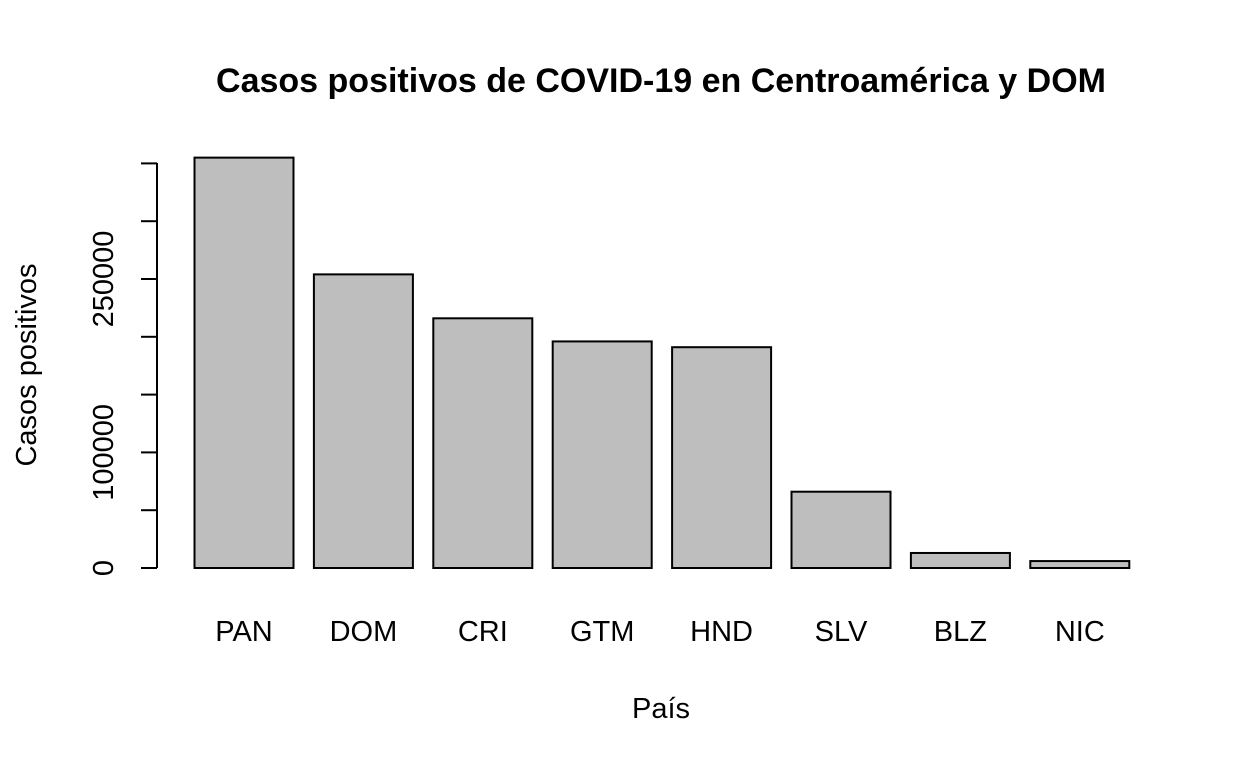 The height and width of the screenshot is (768, 1248). I want to click on bar-slv, so click(841, 530).